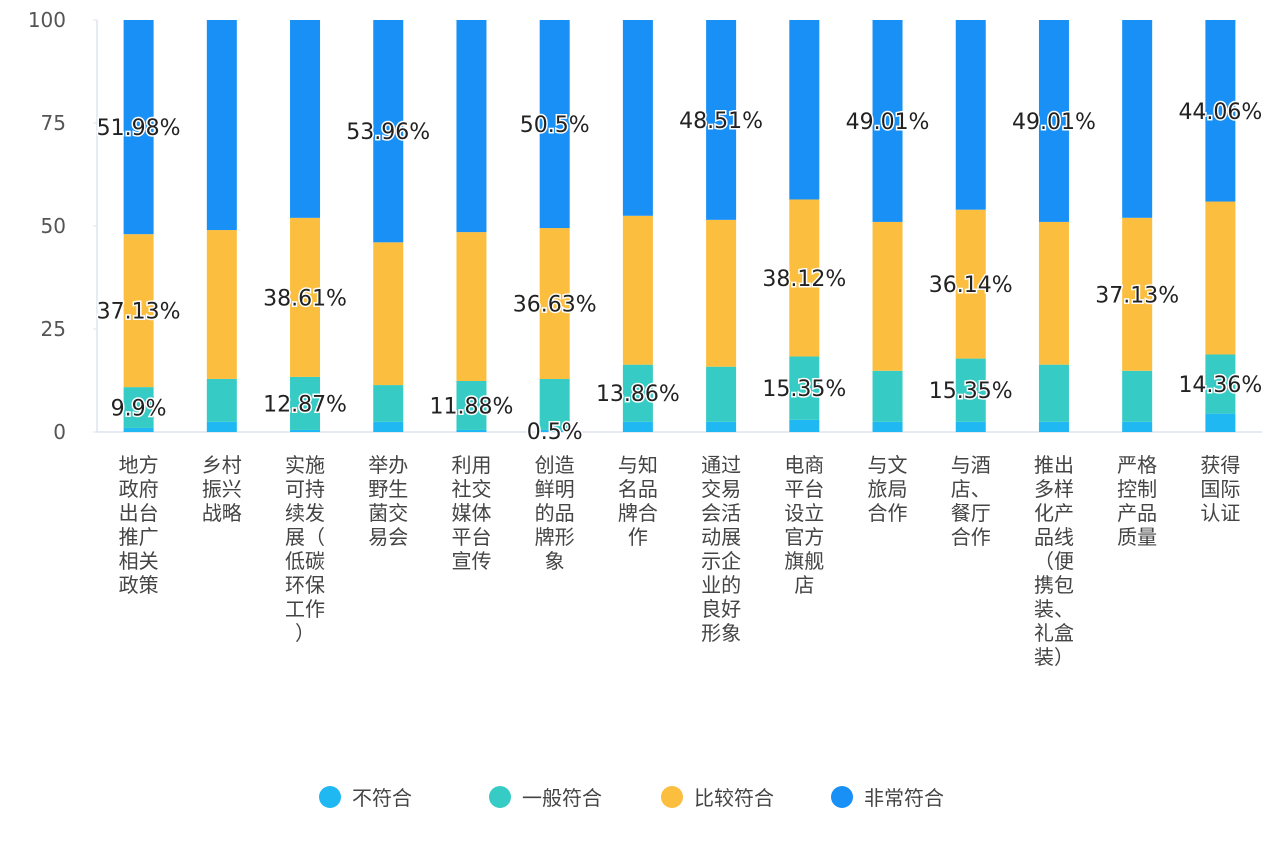 The width and height of the screenshot is (1280, 858). Describe the element at coordinates (53, 123) in the screenshot. I see `y-tick-label: 75` at that location.